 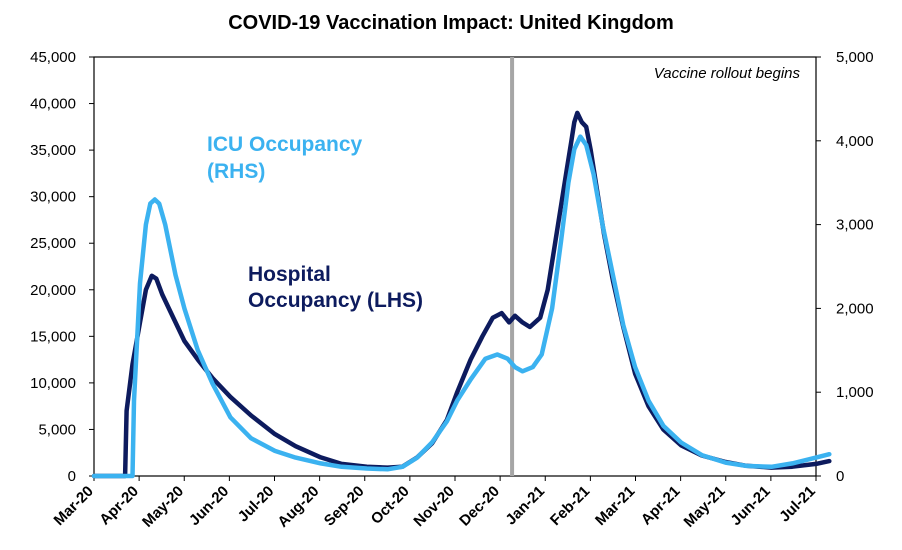 What do you see at coordinates (53, 57) in the screenshot?
I see `left-tick-label: 45,000` at bounding box center [53, 57].